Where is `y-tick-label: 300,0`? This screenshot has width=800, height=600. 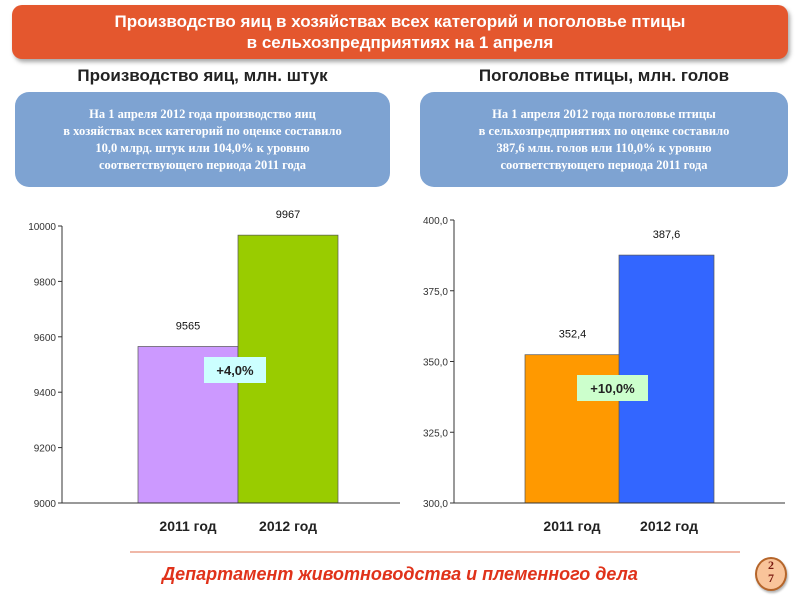 y-tick-label: 300,0 is located at coordinates (435, 504).